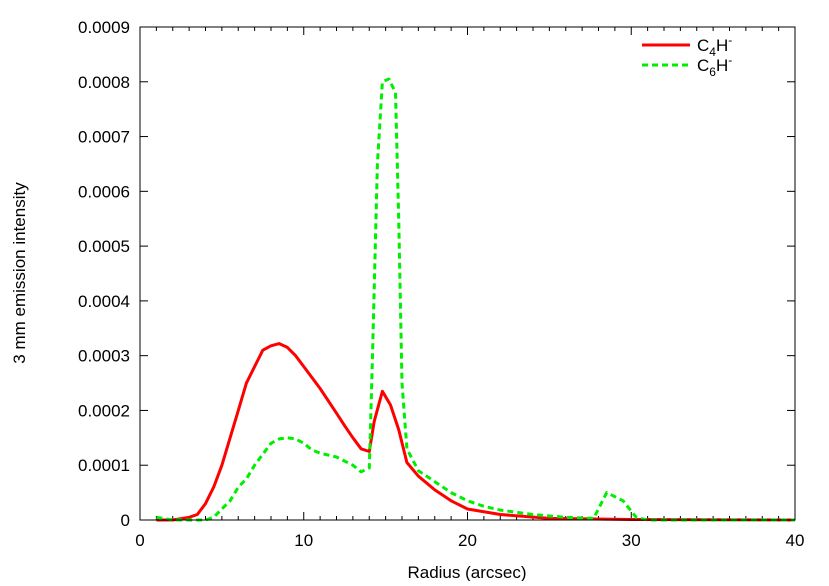  What do you see at coordinates (139, 540) in the screenshot?
I see `x-tick-label: 0` at bounding box center [139, 540].